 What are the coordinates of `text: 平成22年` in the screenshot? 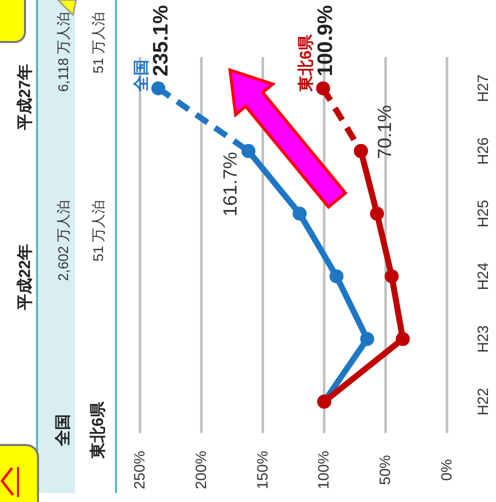 It's located at (25, 277).